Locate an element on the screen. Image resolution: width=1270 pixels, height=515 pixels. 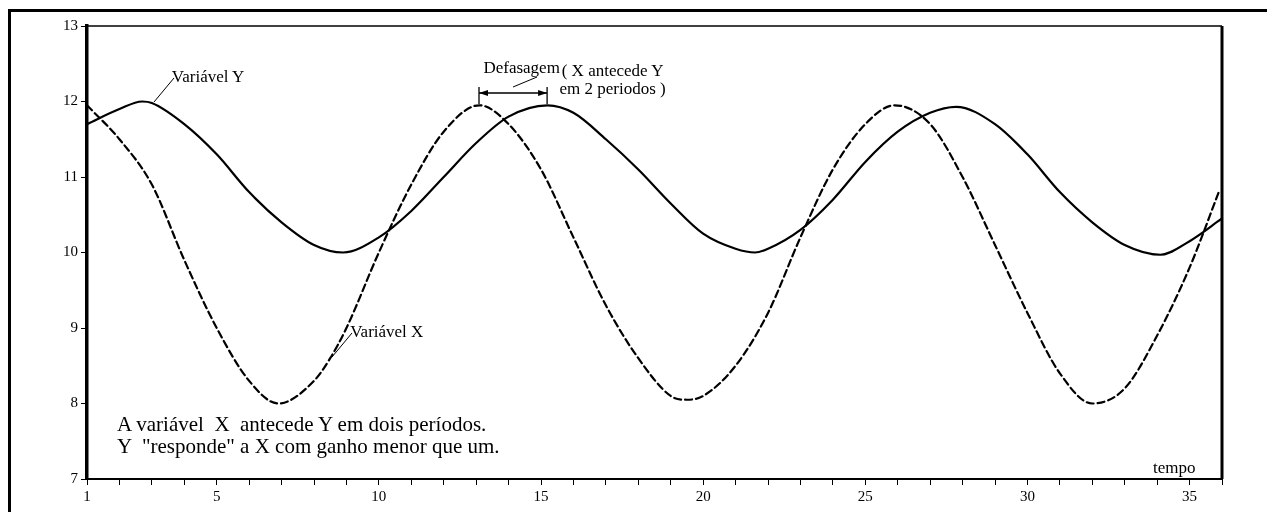
x-tick-label: 1 is located at coordinates (87, 495).